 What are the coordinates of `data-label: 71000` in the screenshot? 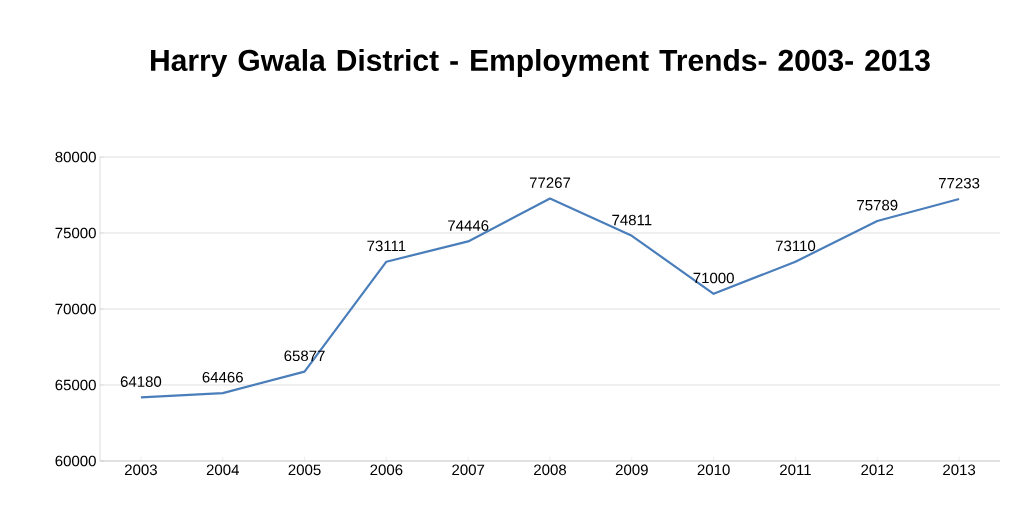 It's located at (713, 278).